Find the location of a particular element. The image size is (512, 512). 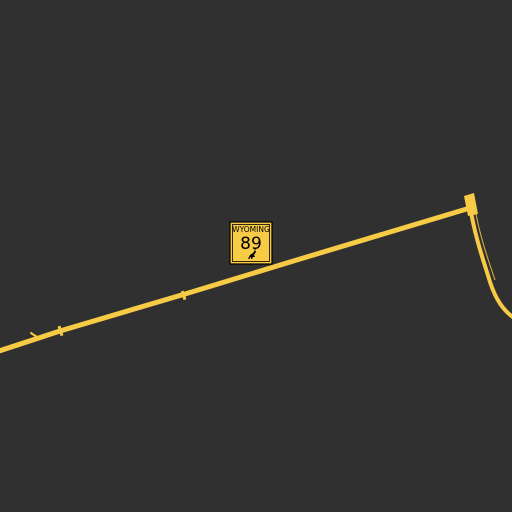

route-shield-inner-border is located at coordinates (251, 243).